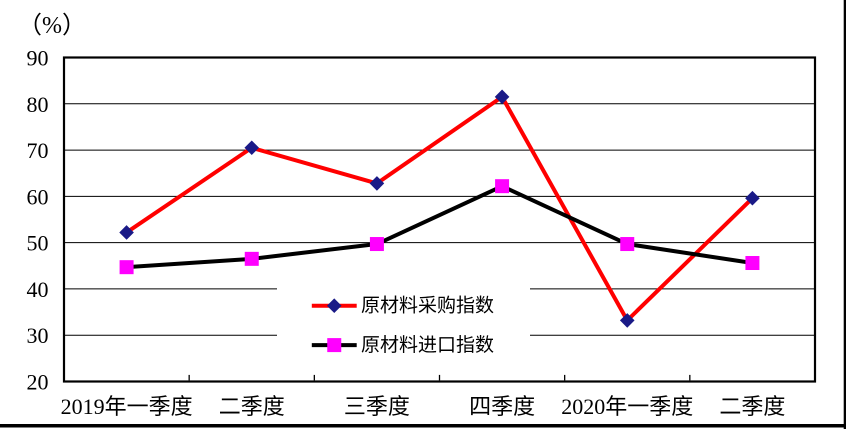  I want to click on y-axis-label: 60, so click(38, 196).